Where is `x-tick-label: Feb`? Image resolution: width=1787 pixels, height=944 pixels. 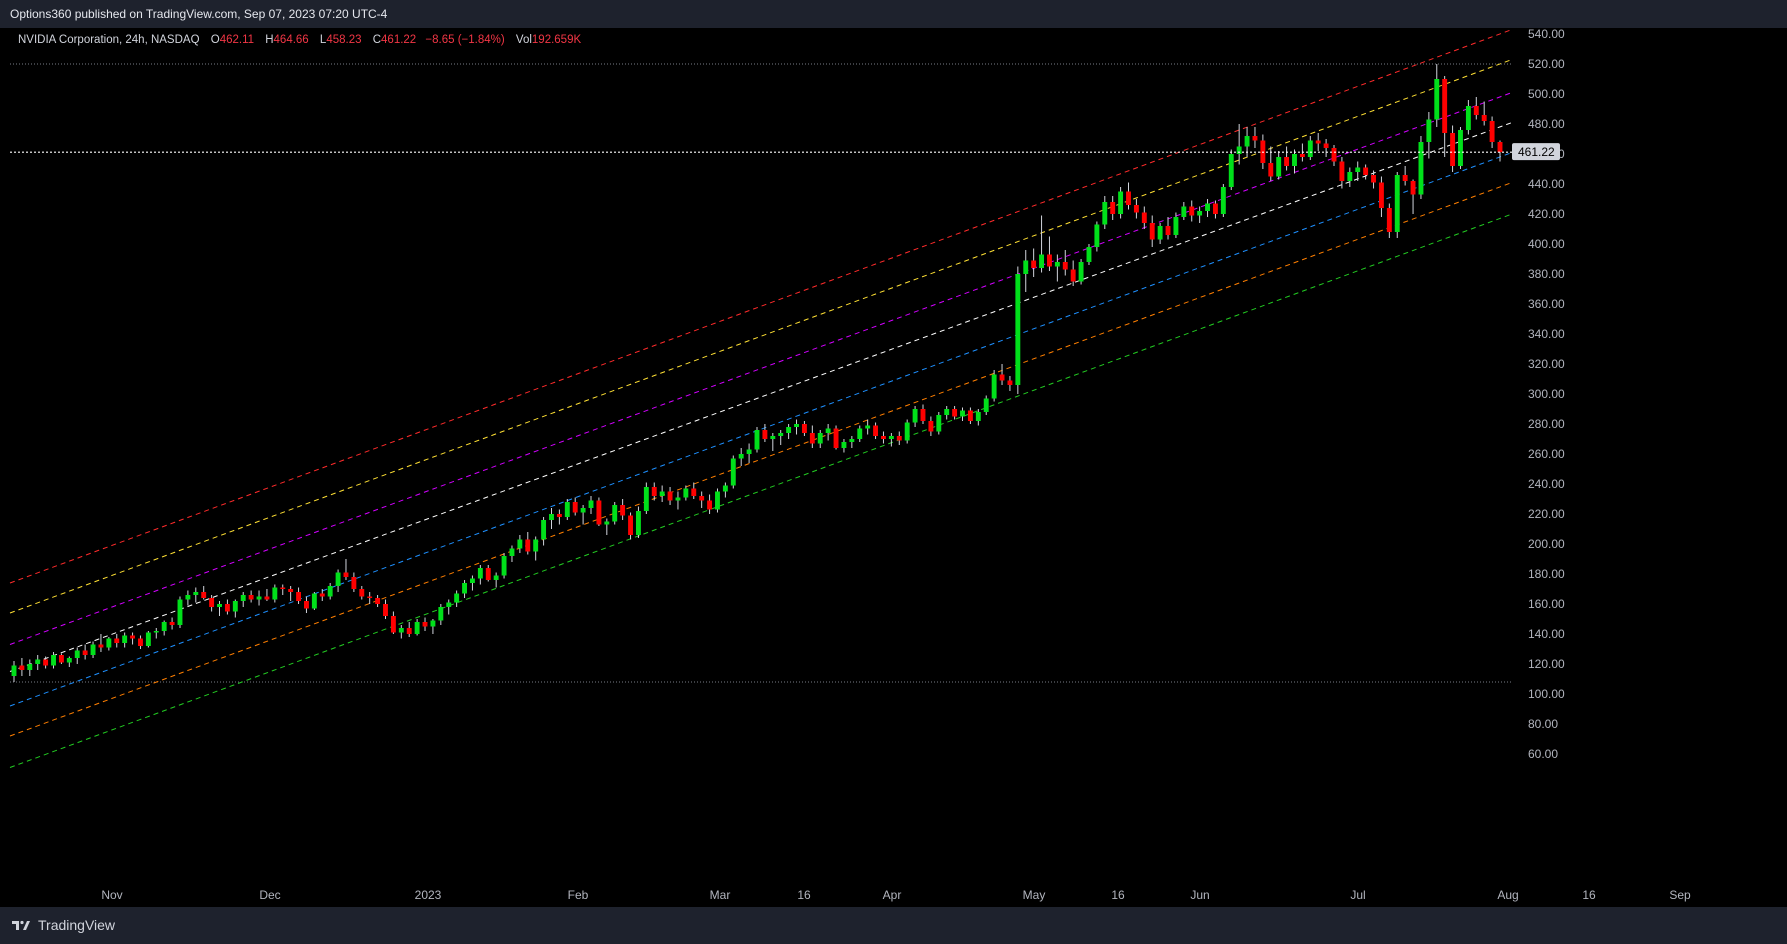
x-tick-label: Feb is located at coordinates (578, 895).